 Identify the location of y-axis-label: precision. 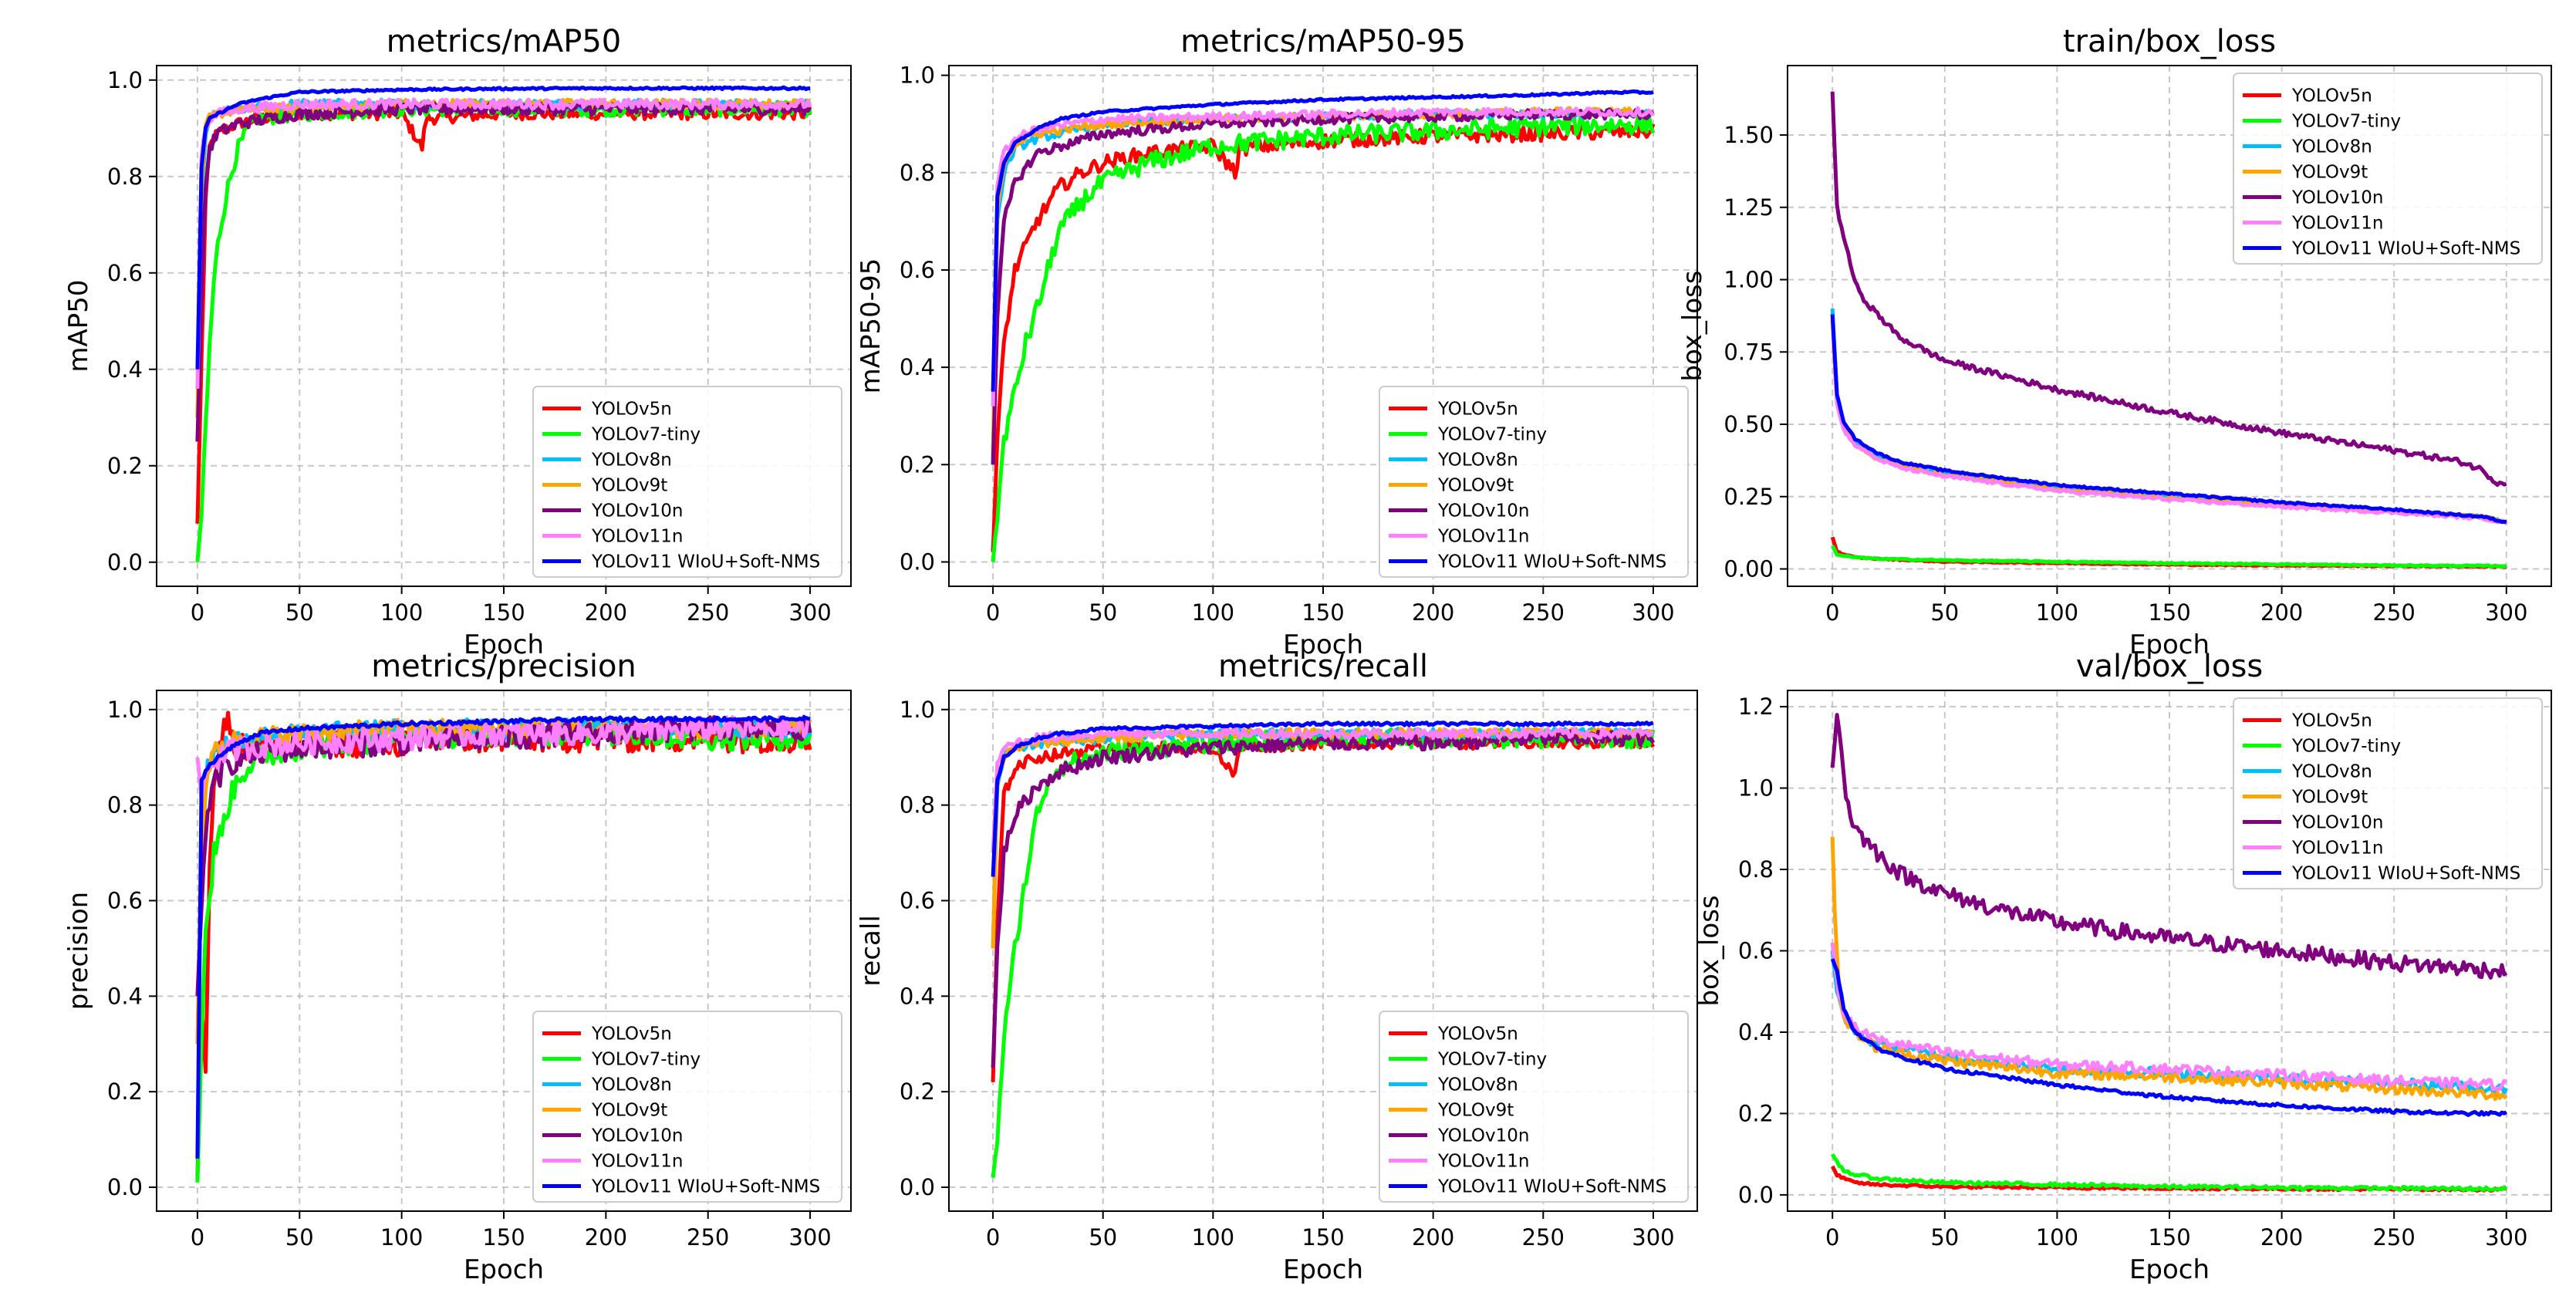
(78, 951).